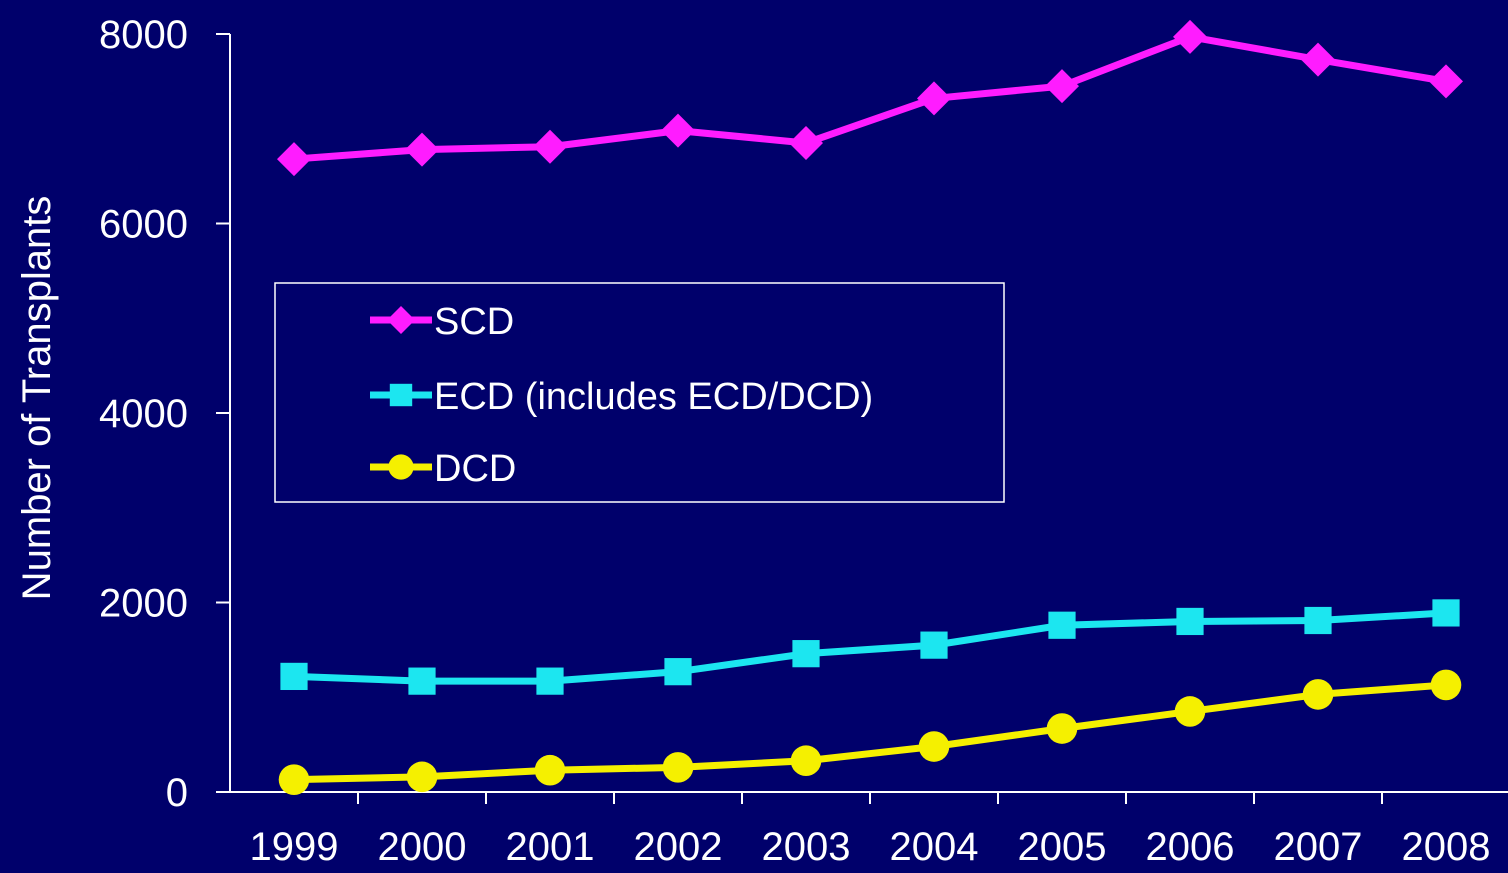 This screenshot has height=873, width=1508. Describe the element at coordinates (143, 225) in the screenshot. I see `y-tick-label: 6000` at that location.